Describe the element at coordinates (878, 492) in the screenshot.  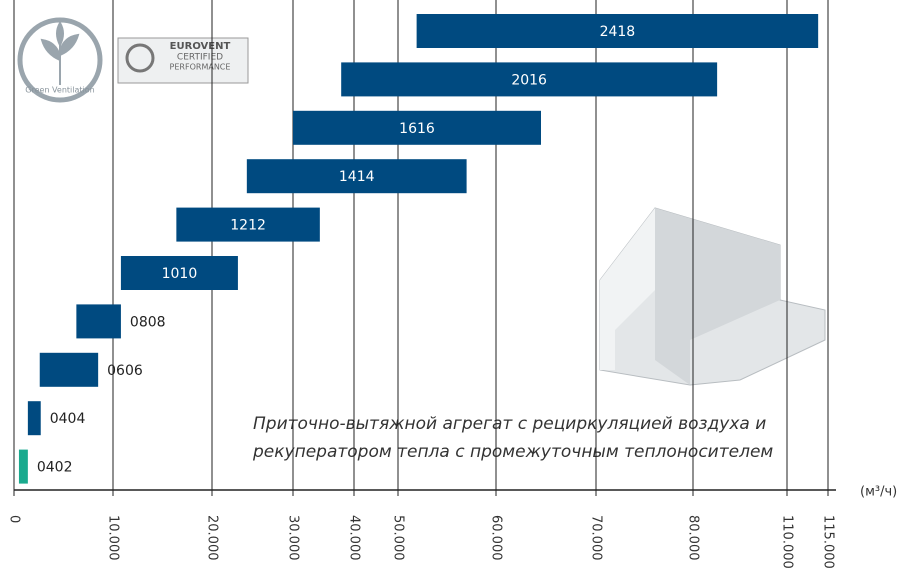
I see `x-axis-label: (м³/ч)` at that location.